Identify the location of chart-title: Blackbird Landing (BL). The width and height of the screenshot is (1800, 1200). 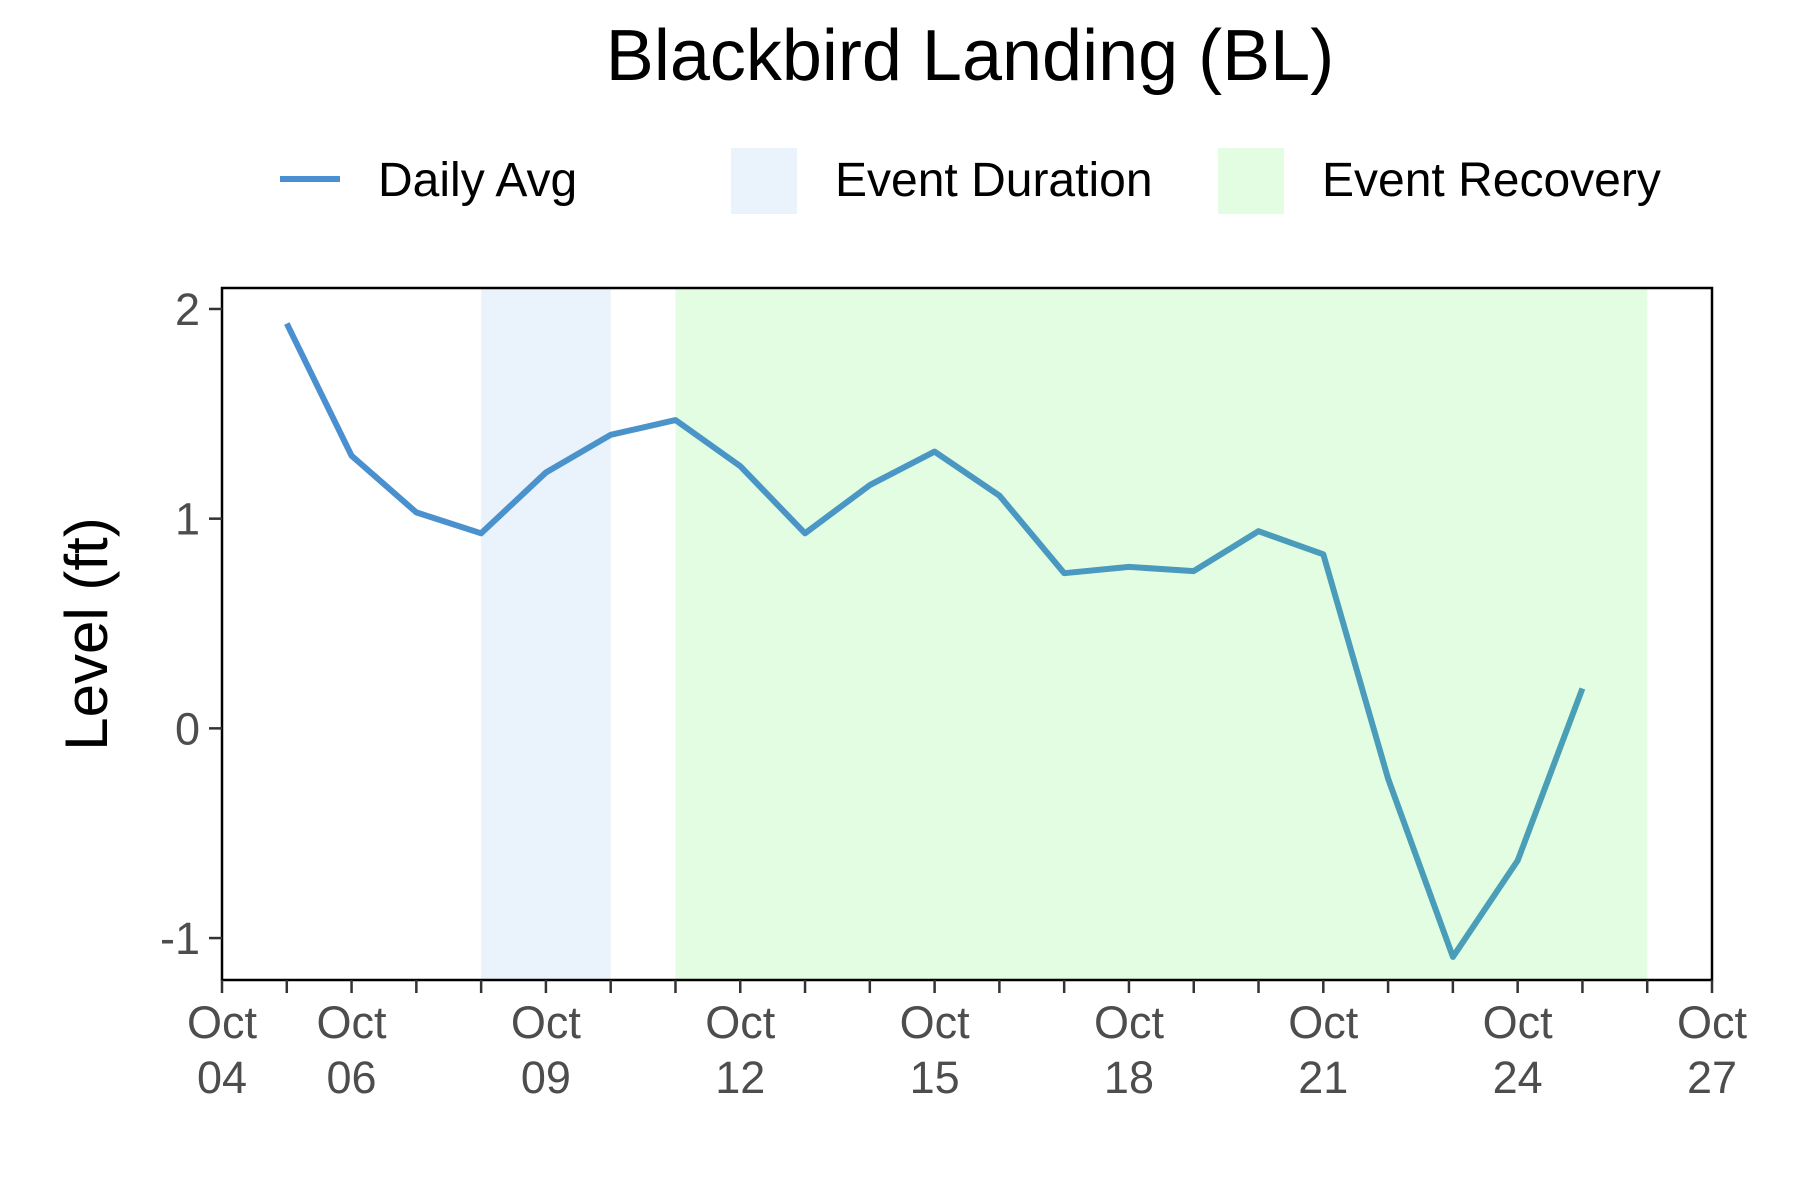
(970, 56).